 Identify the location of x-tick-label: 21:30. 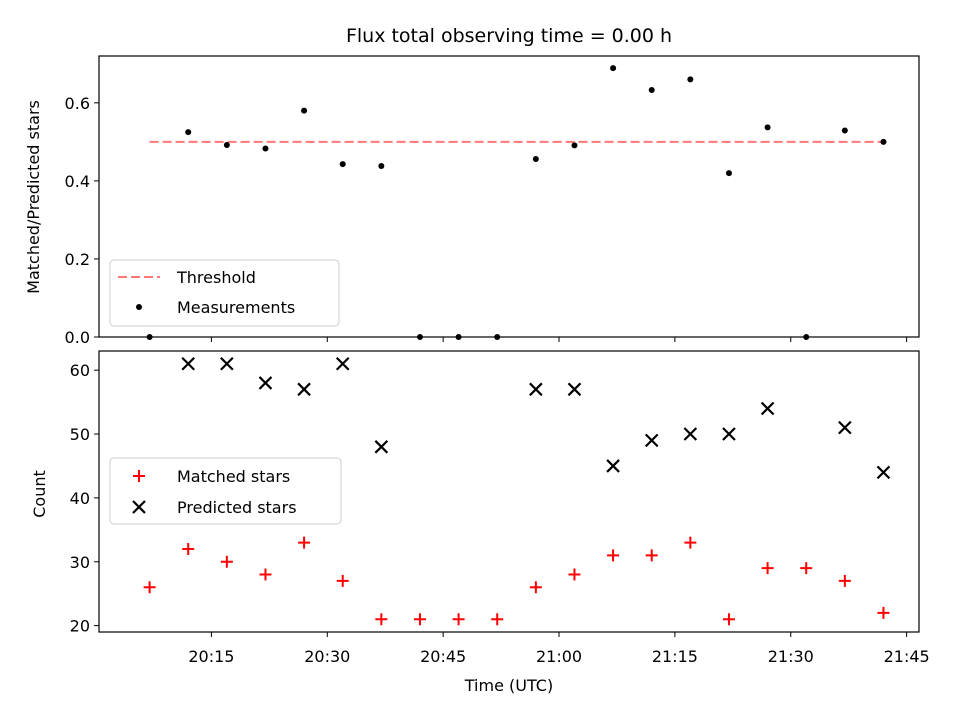
(791, 656).